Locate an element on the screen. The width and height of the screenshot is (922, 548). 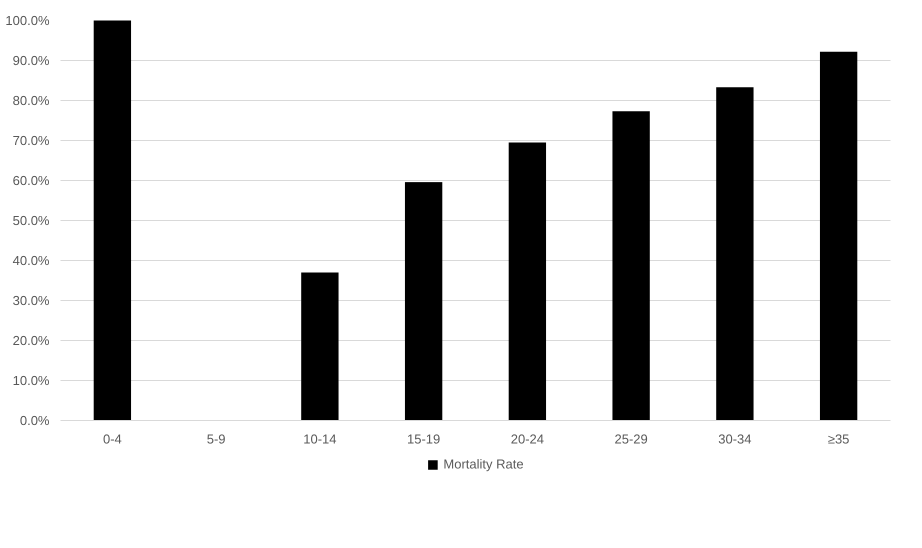
legend-label: Mortality Rate is located at coordinates (483, 464).